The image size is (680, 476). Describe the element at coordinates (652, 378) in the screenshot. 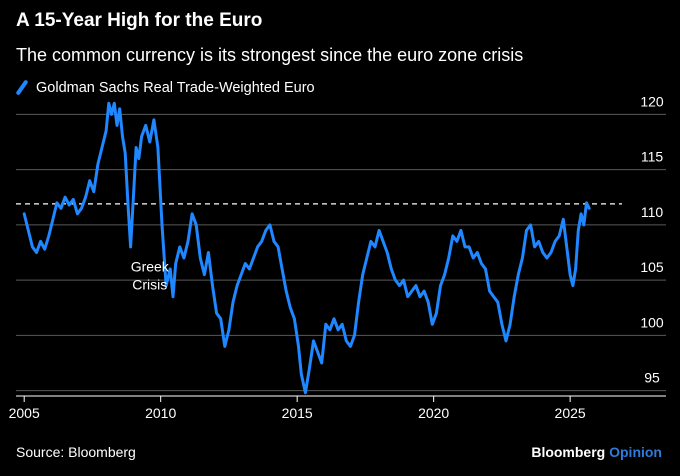

I see `y-tick-label: 95` at that location.